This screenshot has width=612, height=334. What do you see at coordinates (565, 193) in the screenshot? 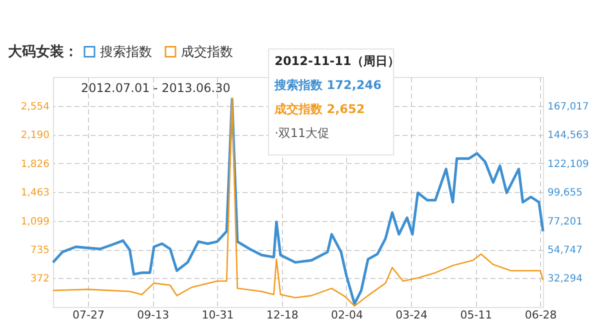
I see `y2-tick-label: 99,655` at bounding box center [565, 193].